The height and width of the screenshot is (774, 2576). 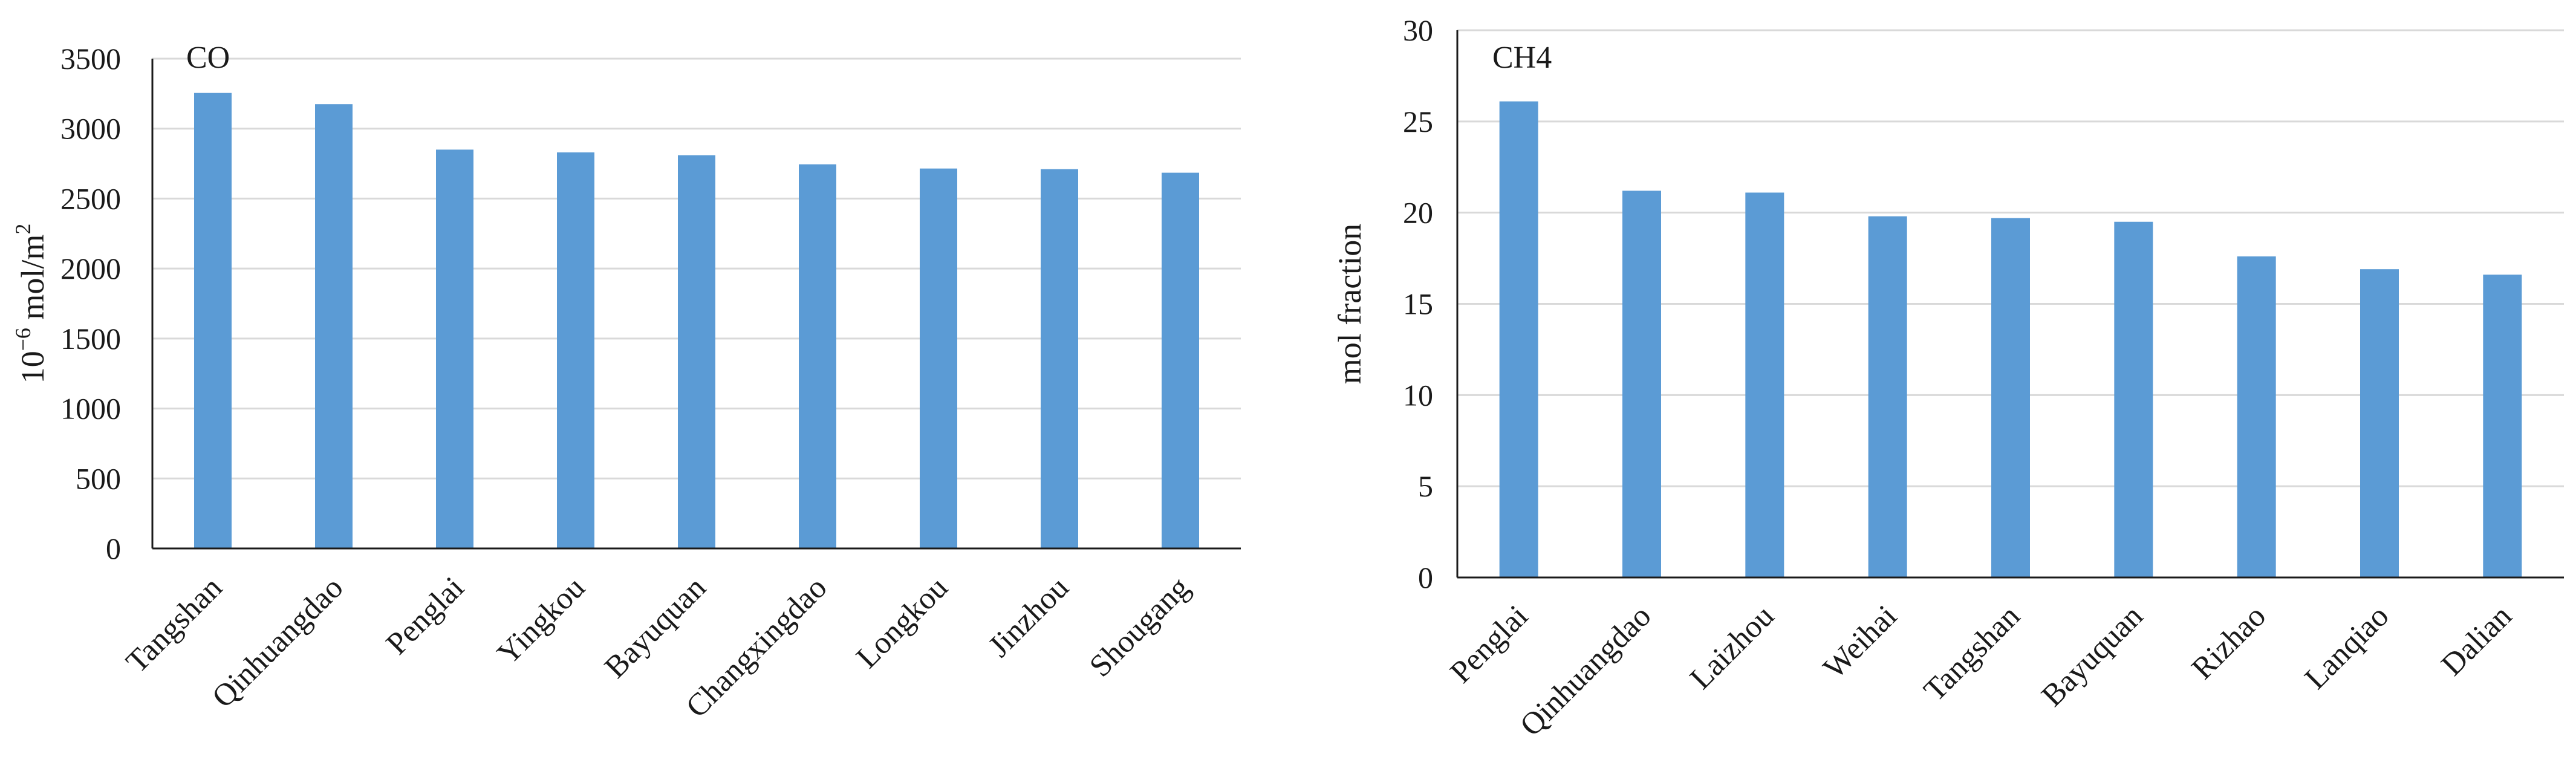 What do you see at coordinates (1139, 626) in the screenshot?
I see `x-tick-label: Shougang` at bounding box center [1139, 626].